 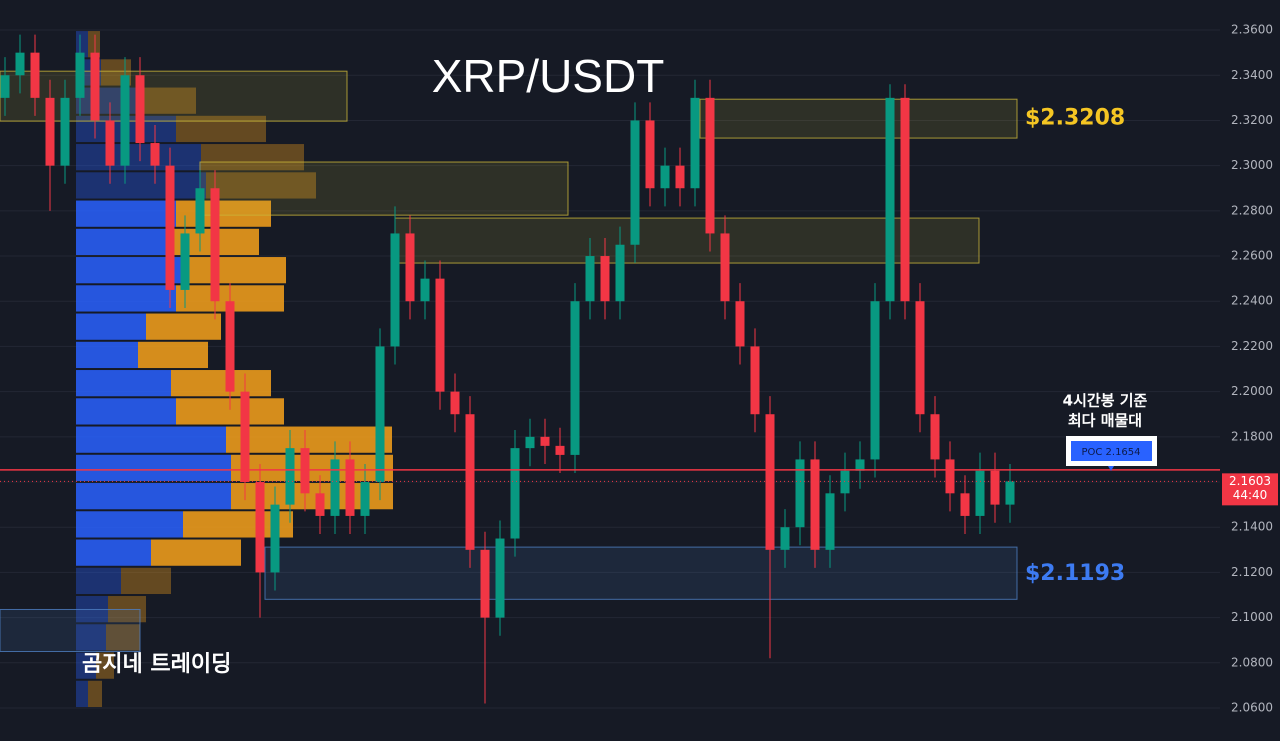 I want to click on y-tick-label: 2.3400, so click(x=1252, y=75).